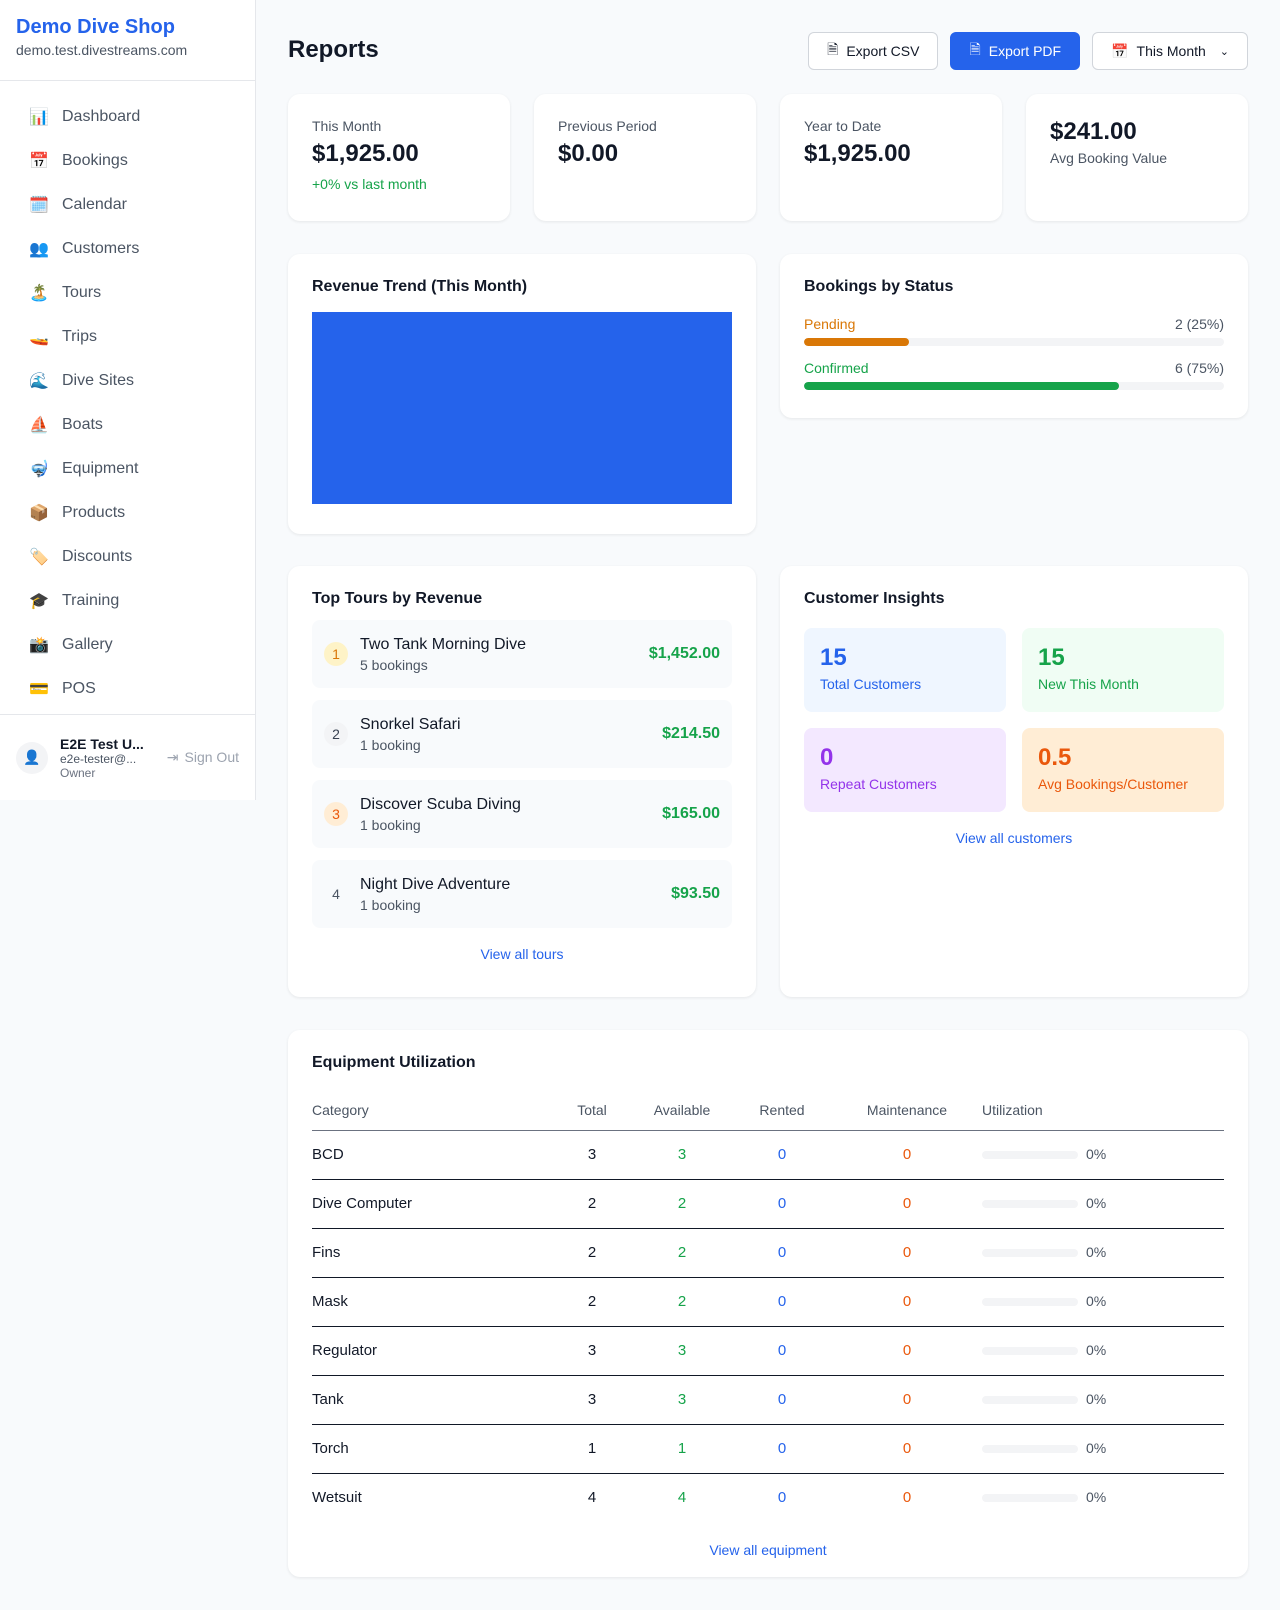 This screenshot has height=1610, width=1280. Describe the element at coordinates (522, 814) in the screenshot. I see `tour-item: 3 Discover Scuba Diving 1 booking $165.00` at that location.